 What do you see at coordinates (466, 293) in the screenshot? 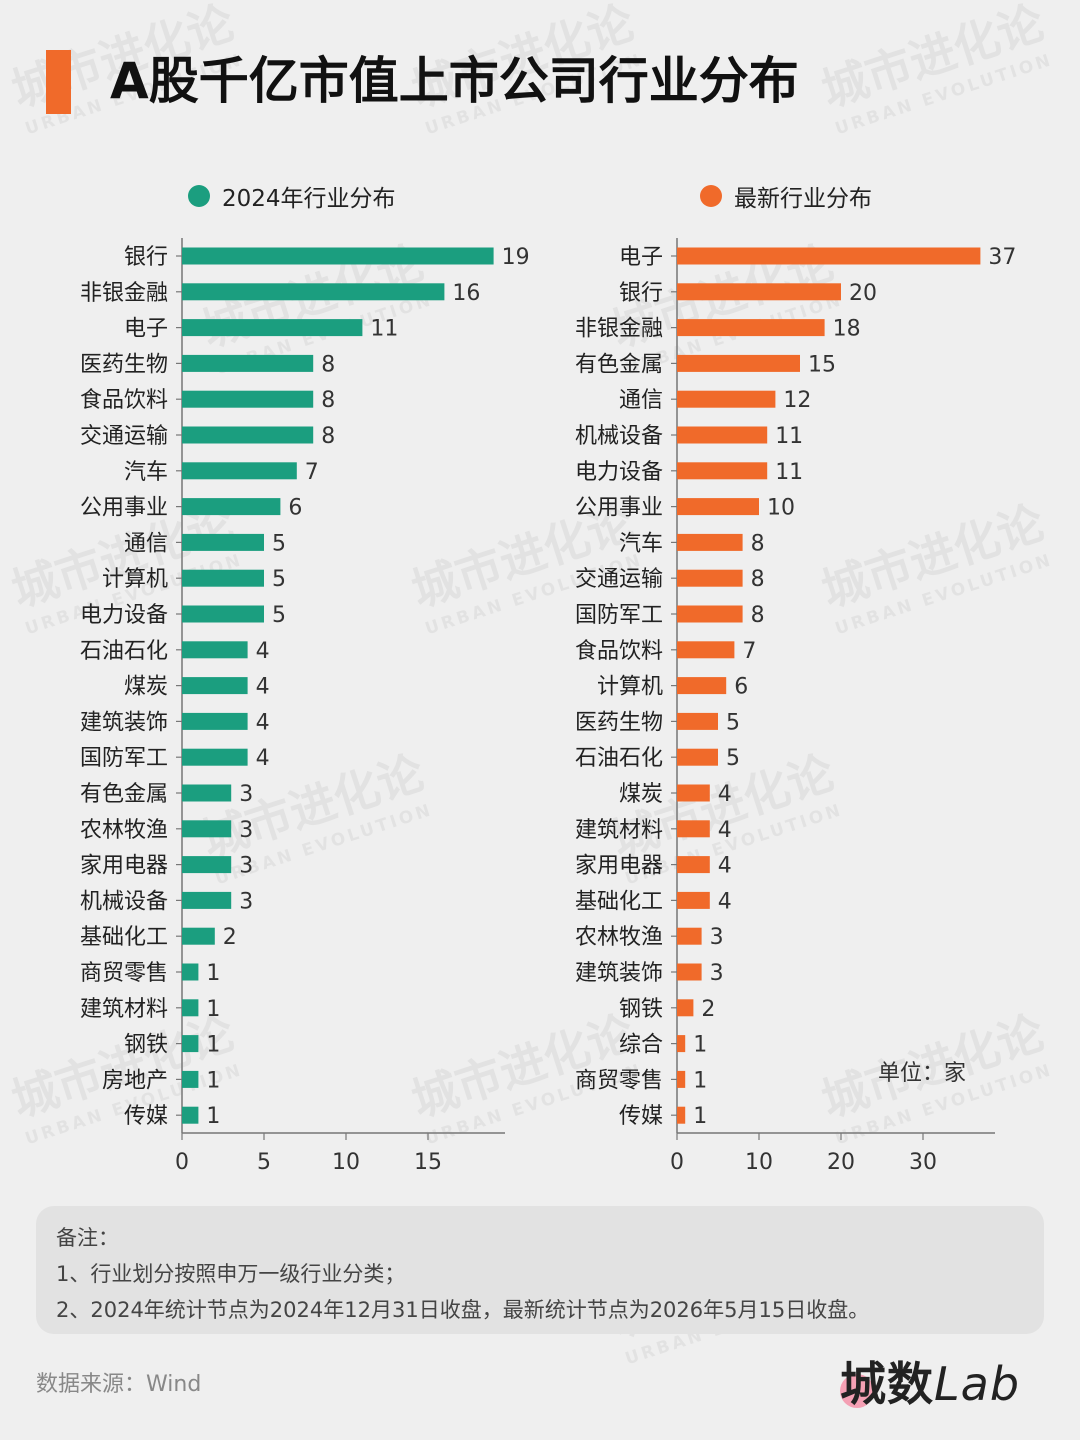
I see `data-label: 16` at bounding box center [466, 293].